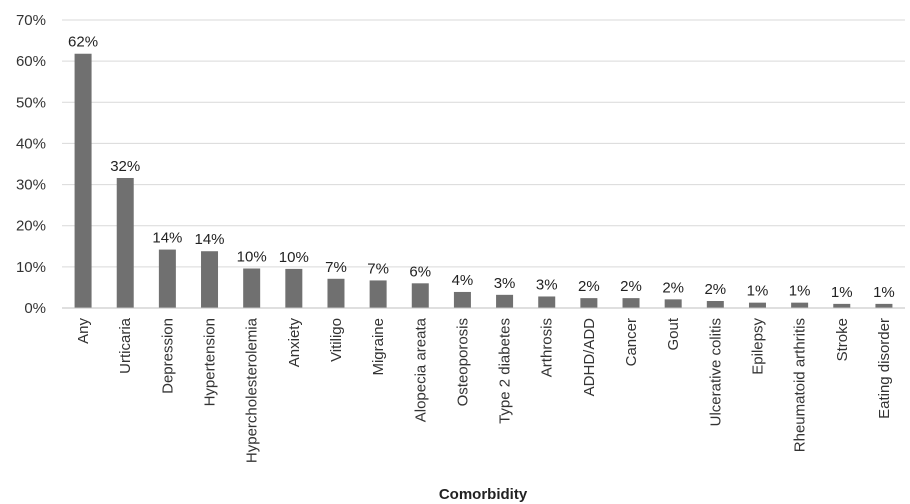 This screenshot has width=910, height=504. What do you see at coordinates (83, 42) in the screenshot?
I see `data-label: 62%` at bounding box center [83, 42].